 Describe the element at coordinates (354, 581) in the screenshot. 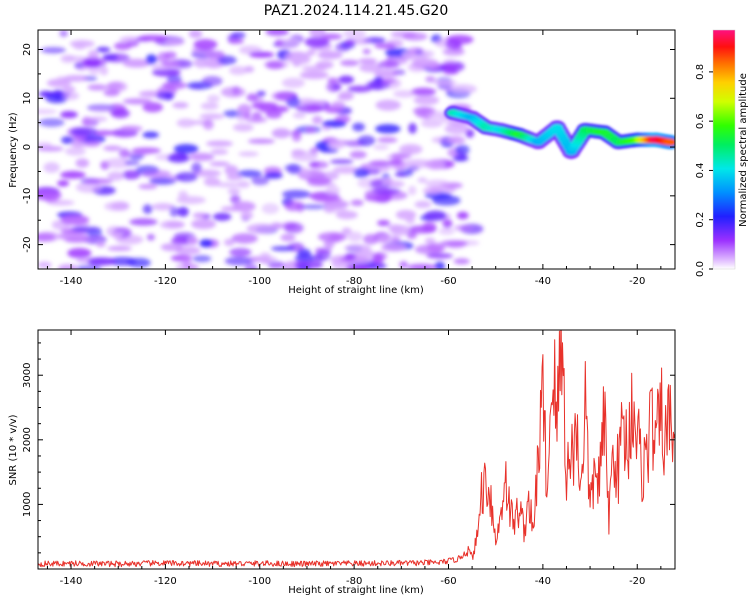

I see `x-tick-label: -80` at that location.